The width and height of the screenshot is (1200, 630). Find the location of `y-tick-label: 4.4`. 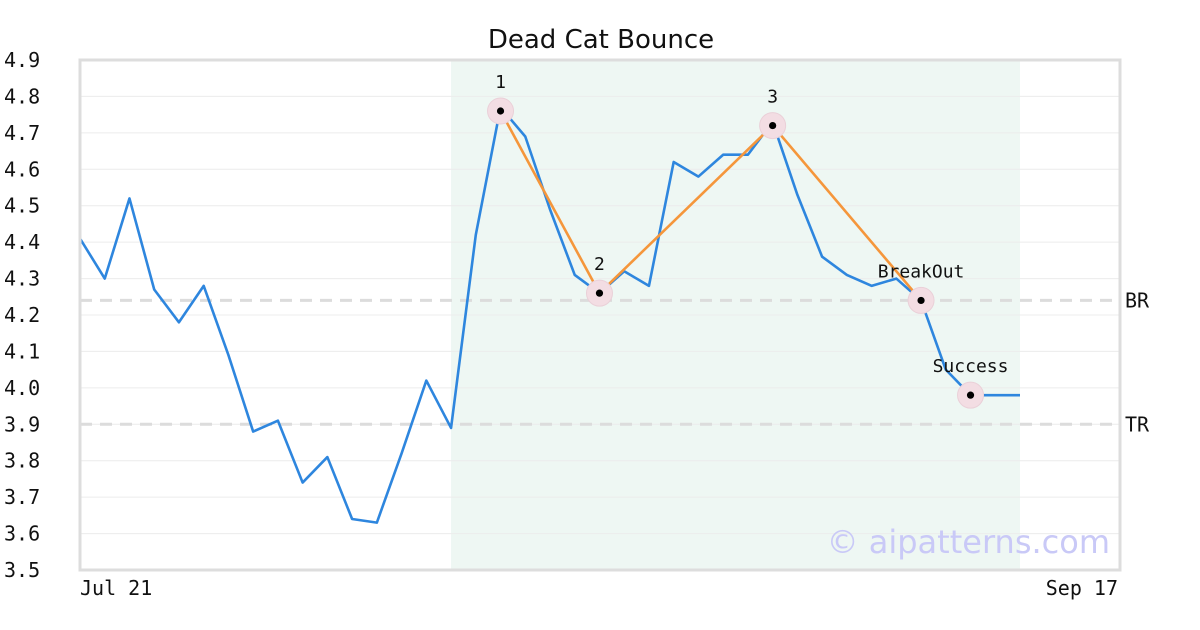

y-tick-label: 4.4 is located at coordinates (22, 242).